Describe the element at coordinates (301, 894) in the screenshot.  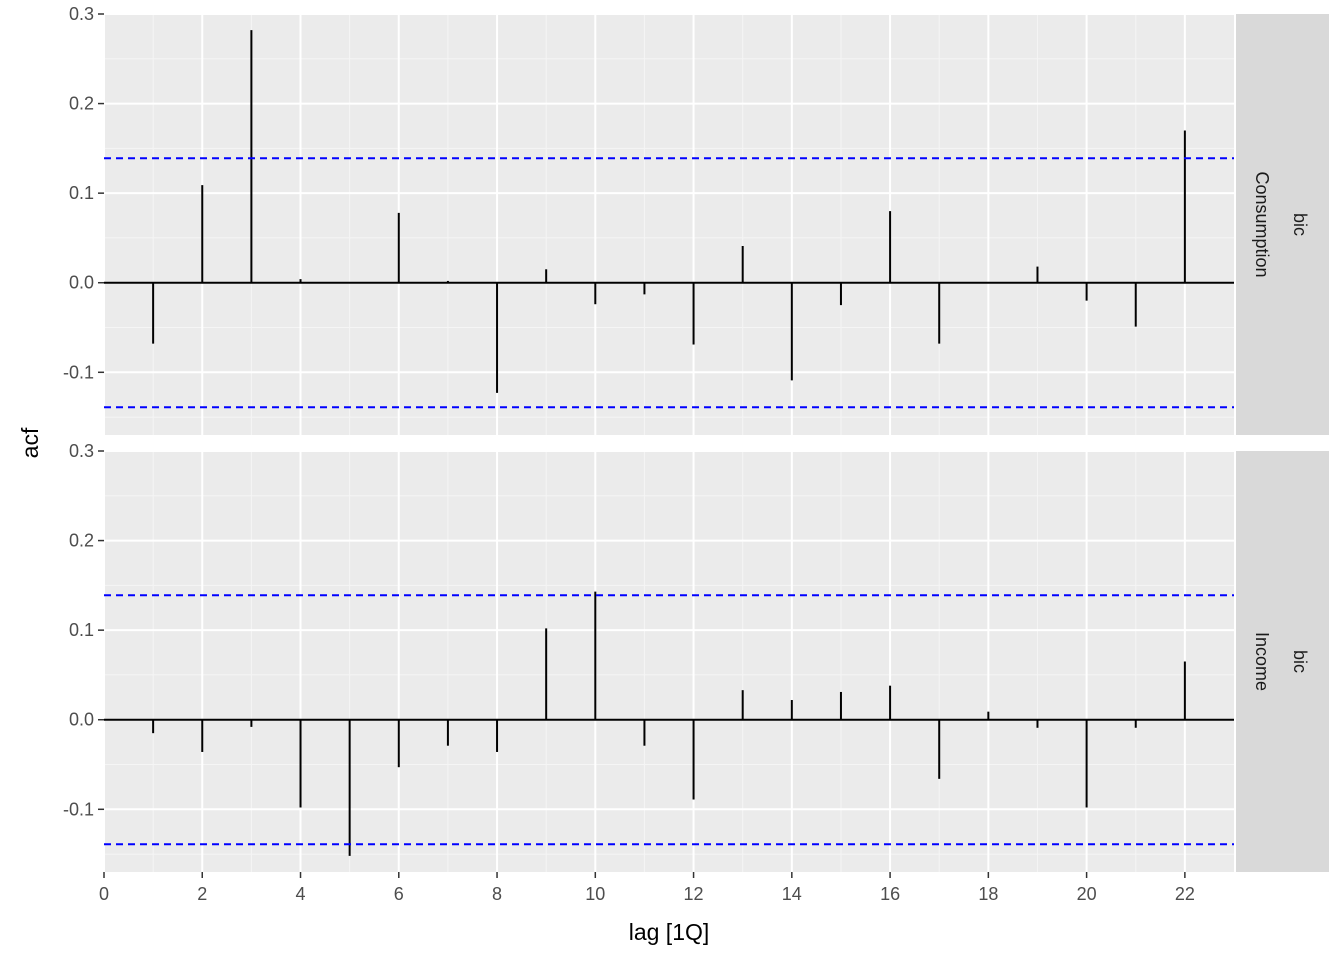
I see `x-tick-label: 4` at that location.